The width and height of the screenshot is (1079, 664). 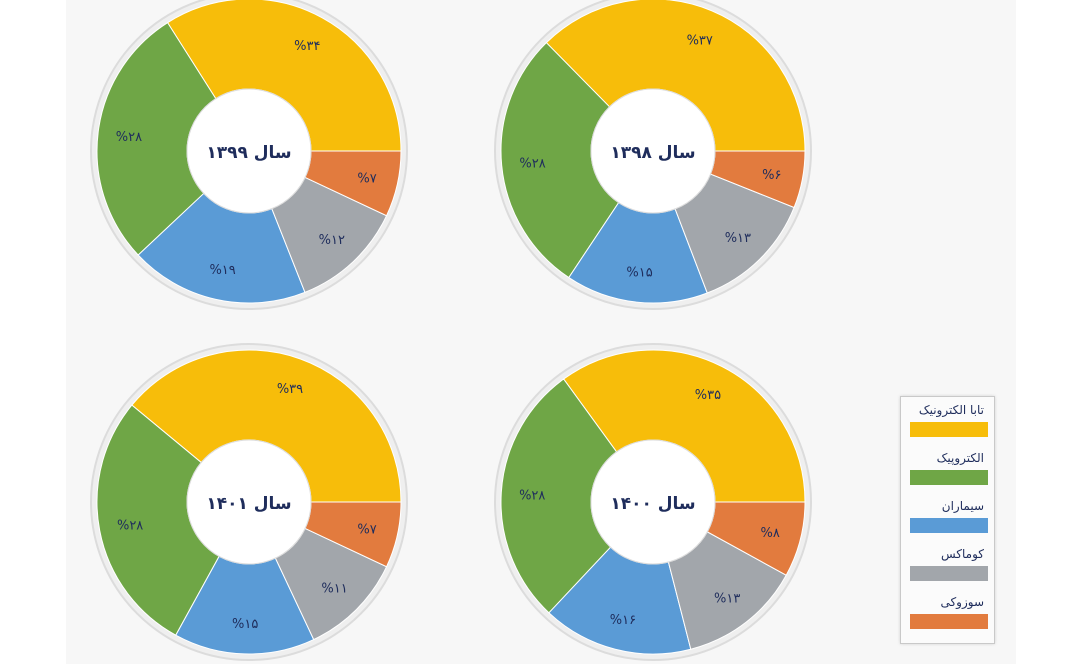 I want to click on legend-item-electropeyk: الکتروپیک, so click(x=947, y=469).